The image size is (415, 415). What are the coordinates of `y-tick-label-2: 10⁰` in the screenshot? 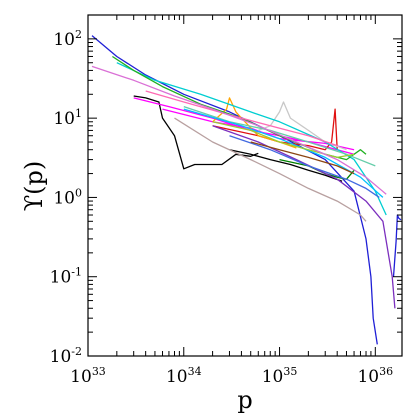 It's located at (67, 197).